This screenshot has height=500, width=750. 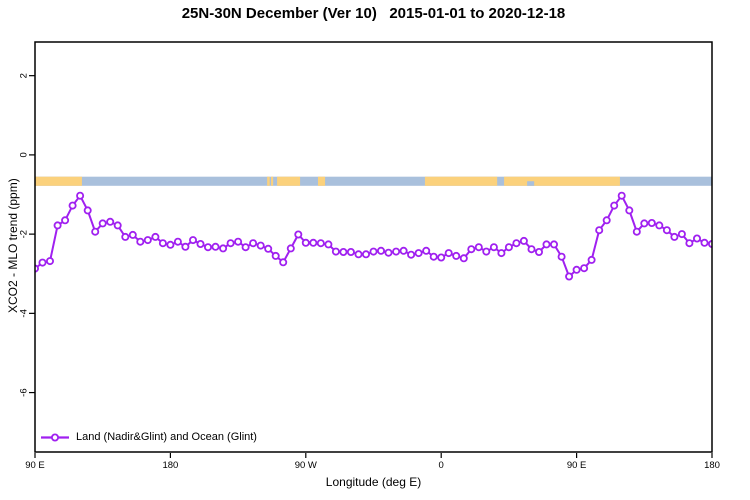 I want to click on x-axis-title: Longitude (deg E), so click(x=373, y=482).